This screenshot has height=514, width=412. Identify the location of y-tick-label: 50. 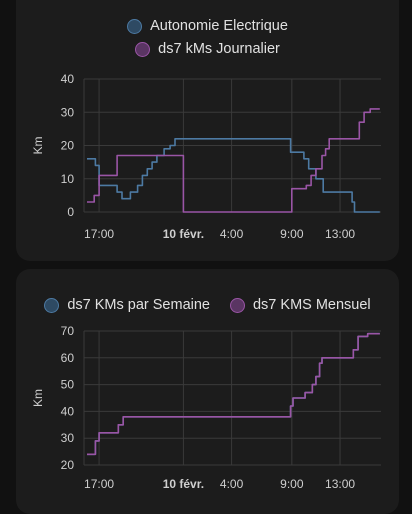
(68, 385).